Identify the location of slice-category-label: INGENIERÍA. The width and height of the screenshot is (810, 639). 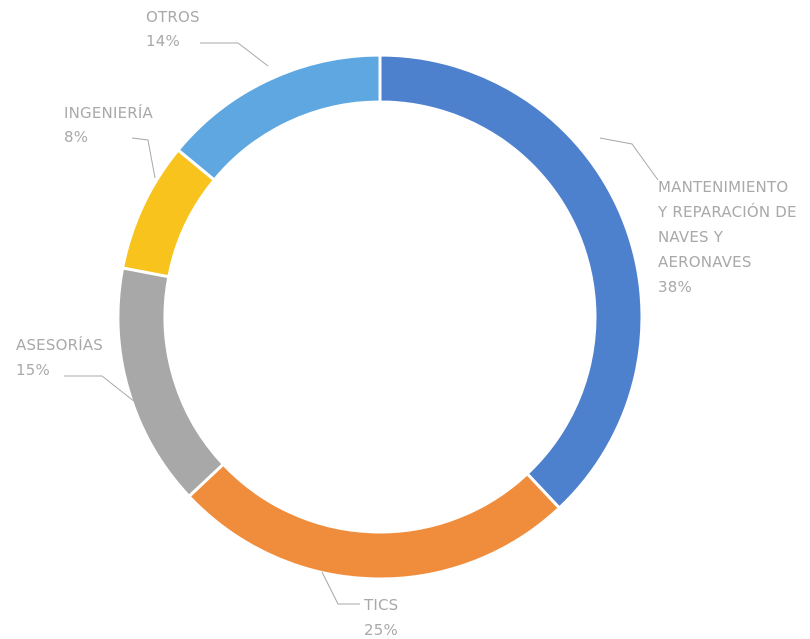
(109, 112).